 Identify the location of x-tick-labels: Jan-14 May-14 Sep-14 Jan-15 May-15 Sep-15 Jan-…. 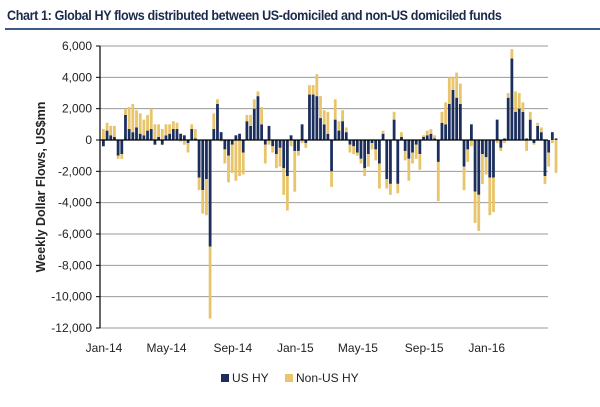
(296, 348).